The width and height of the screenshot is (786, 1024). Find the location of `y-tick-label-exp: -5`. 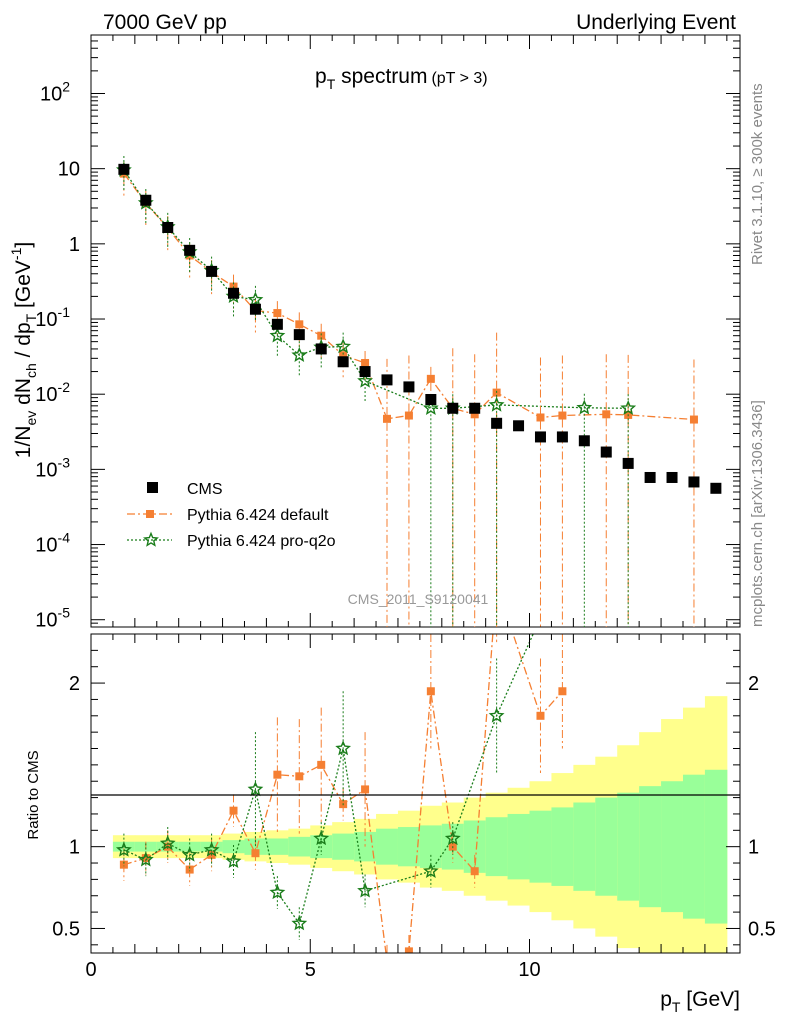

y-tick-label-exp: -5 is located at coordinates (64, 613).